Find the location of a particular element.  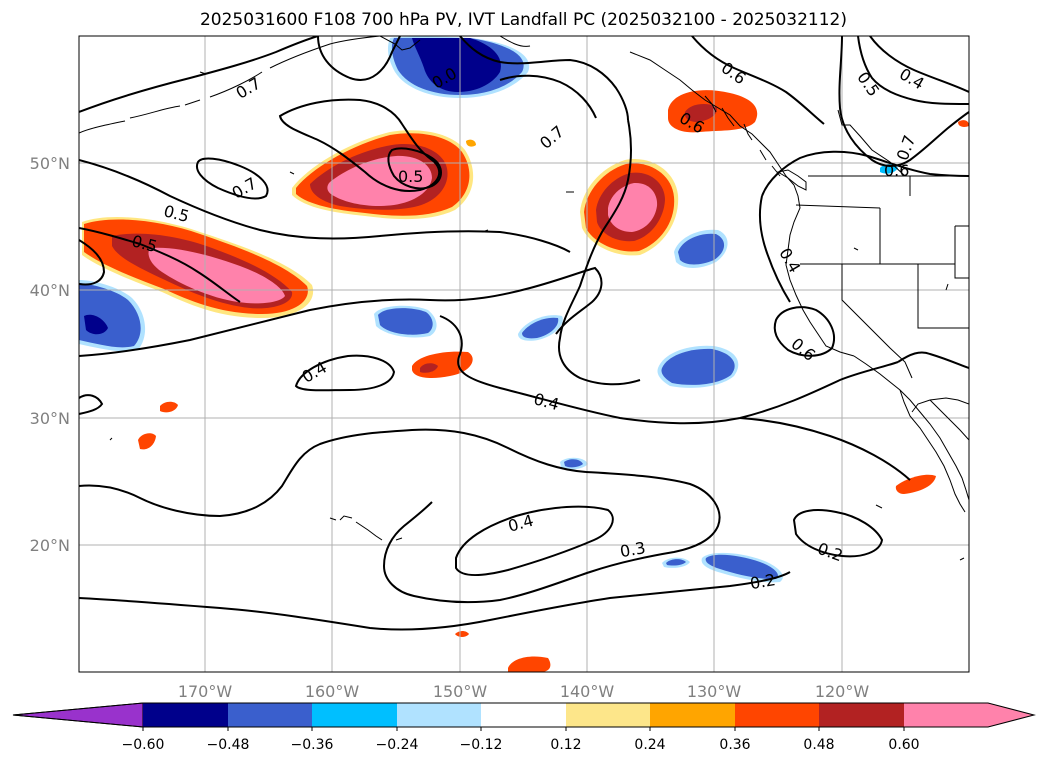

colorbar-tick-label: 0.48 is located at coordinates (818, 745).